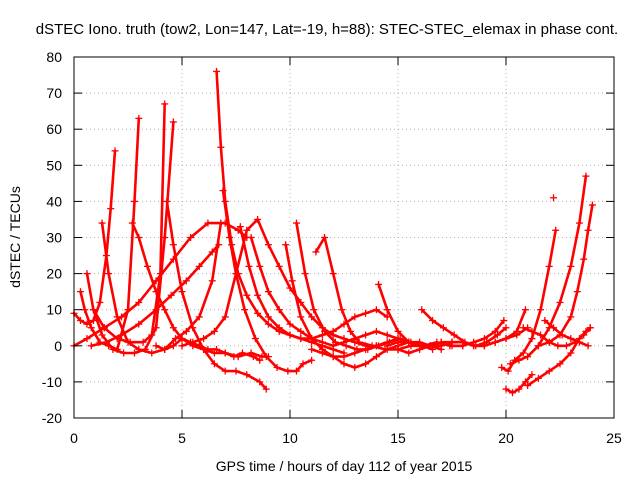  Describe the element at coordinates (58, 346) in the screenshot. I see `y-tick-label: 0` at that location.